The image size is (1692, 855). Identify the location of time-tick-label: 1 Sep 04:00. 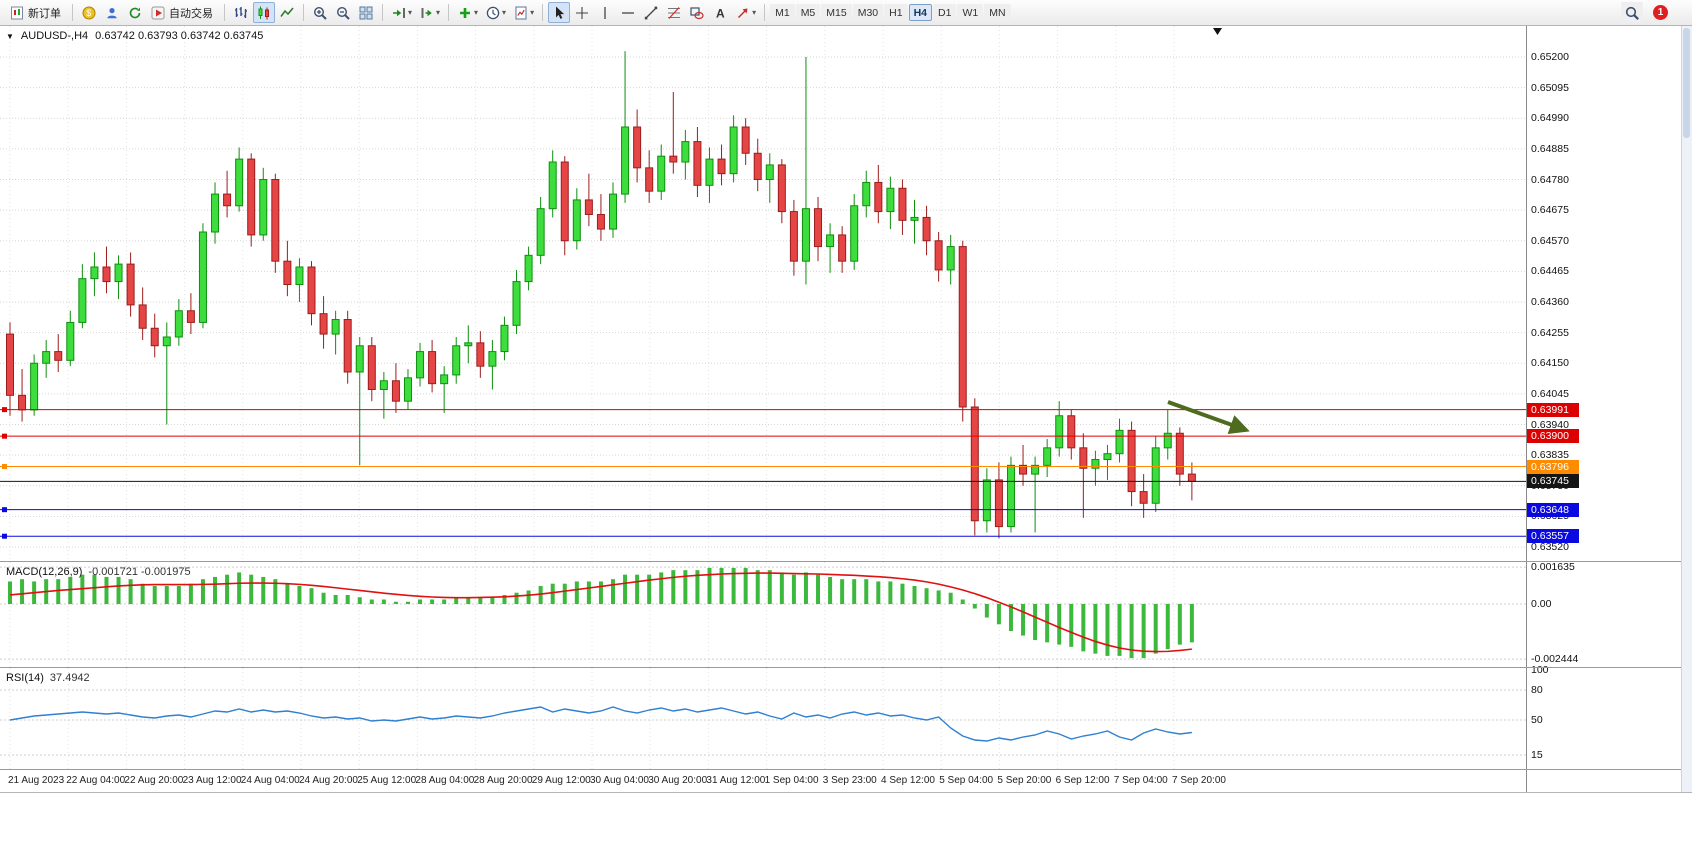
(791, 780).